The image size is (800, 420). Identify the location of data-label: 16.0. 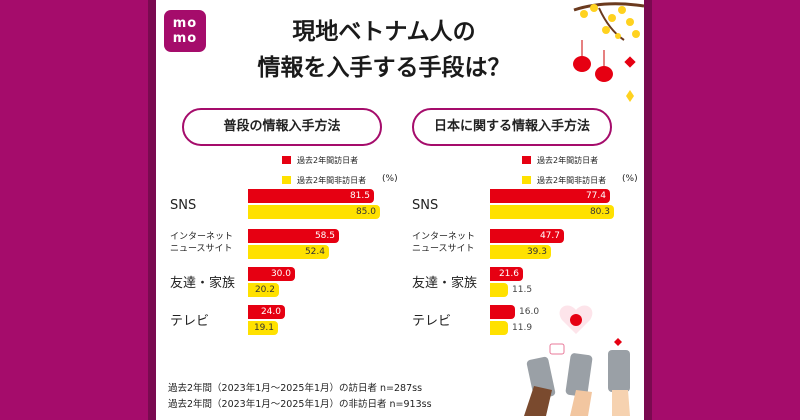
(529, 312).